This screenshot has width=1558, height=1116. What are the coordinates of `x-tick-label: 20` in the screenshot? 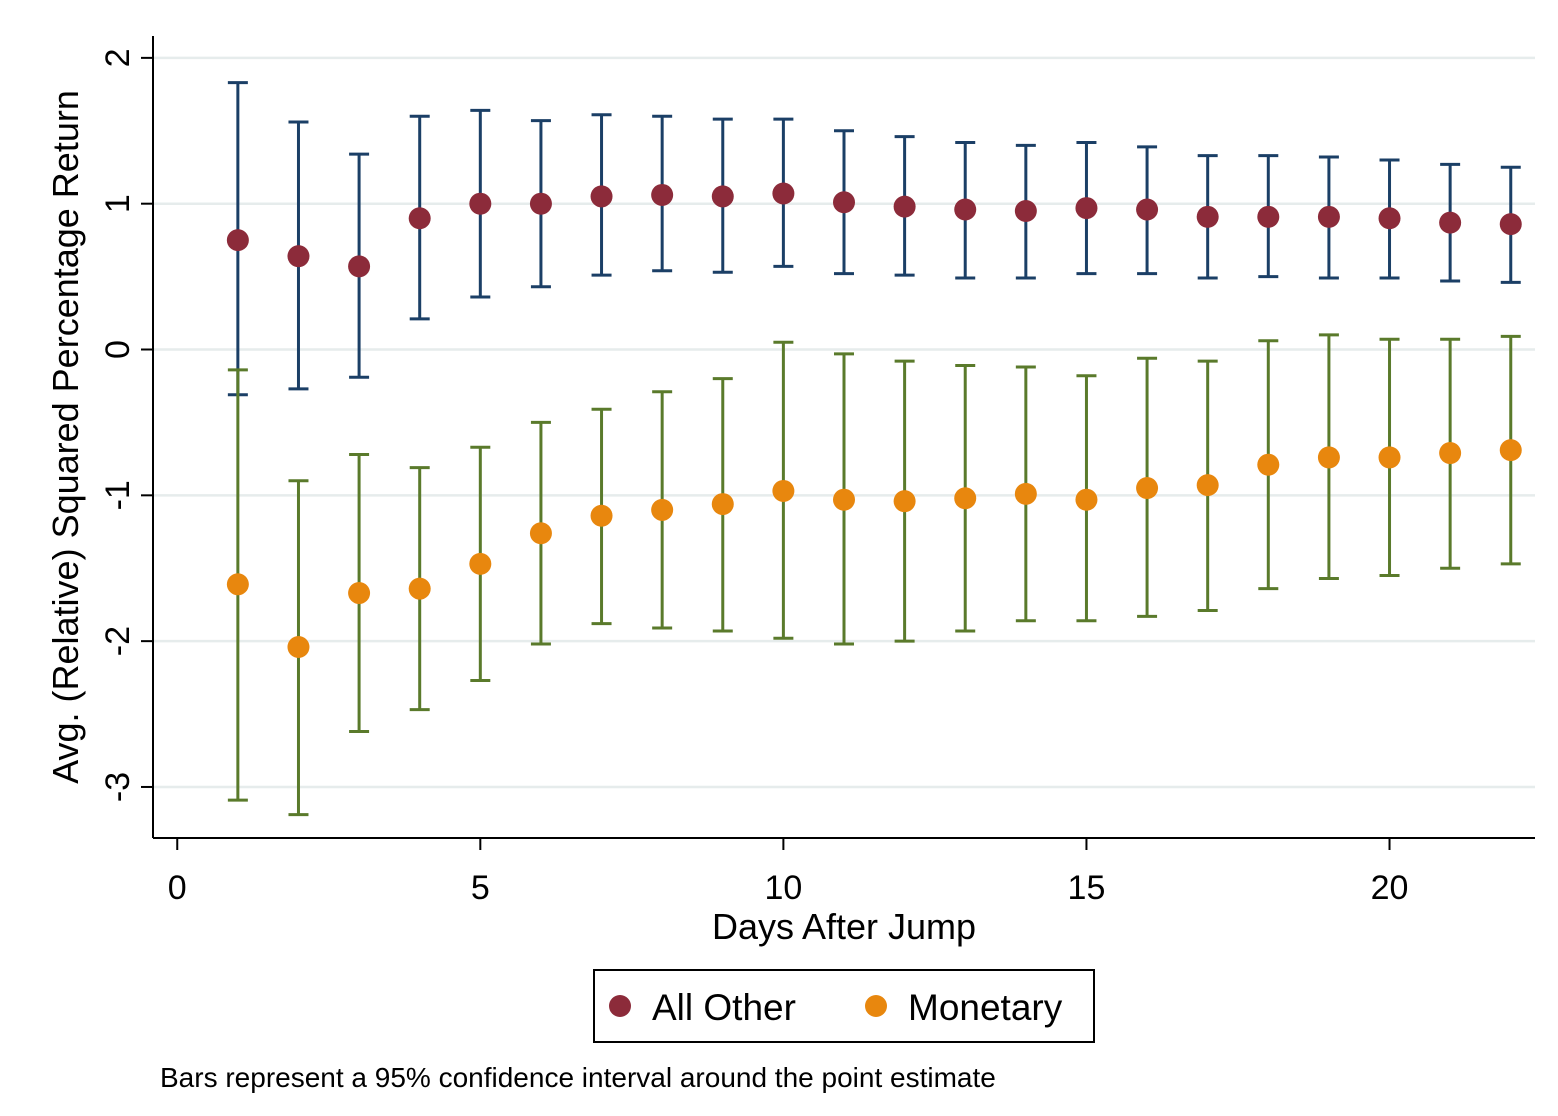 It's located at (1390, 888).